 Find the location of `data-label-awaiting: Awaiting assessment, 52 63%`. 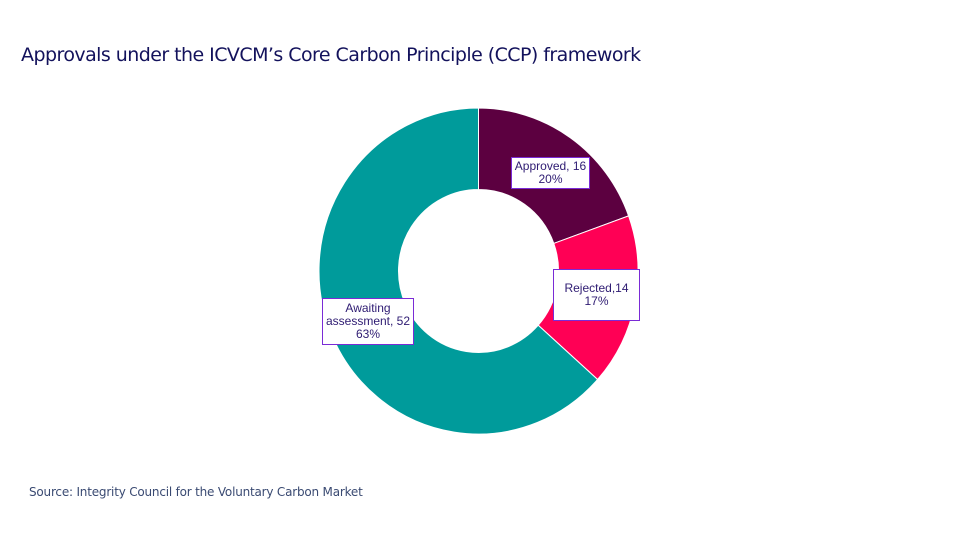

data-label-awaiting: Awaiting assessment, 52 63% is located at coordinates (368, 321).